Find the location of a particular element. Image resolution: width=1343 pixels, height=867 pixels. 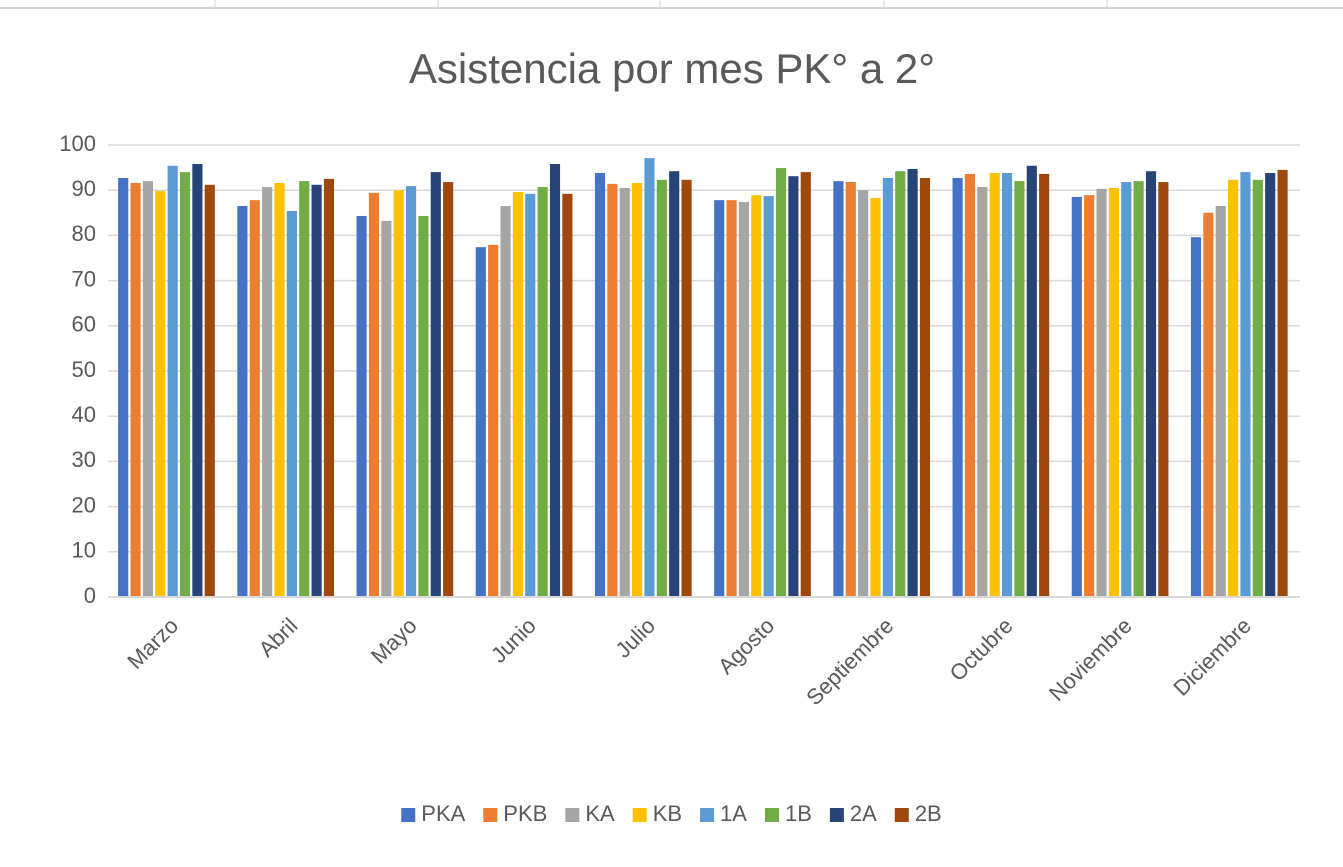

legend-label: 2B is located at coordinates (928, 813).